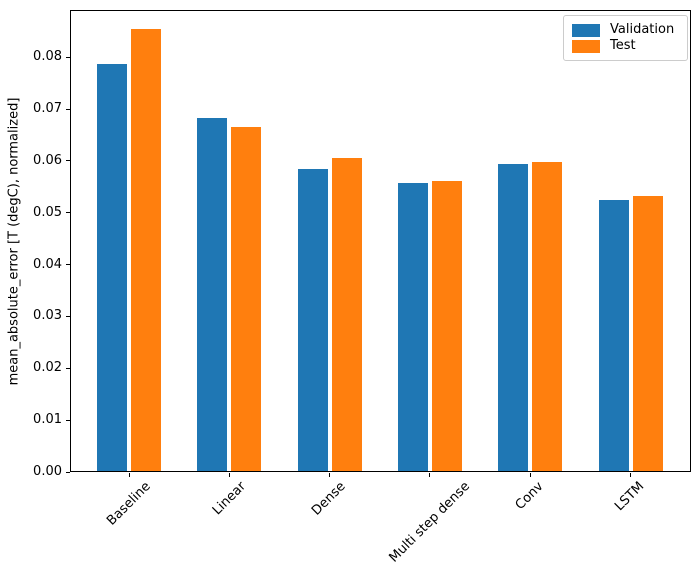 The image size is (700, 582). I want to click on y-tick-label: 0.06, so click(47, 160).